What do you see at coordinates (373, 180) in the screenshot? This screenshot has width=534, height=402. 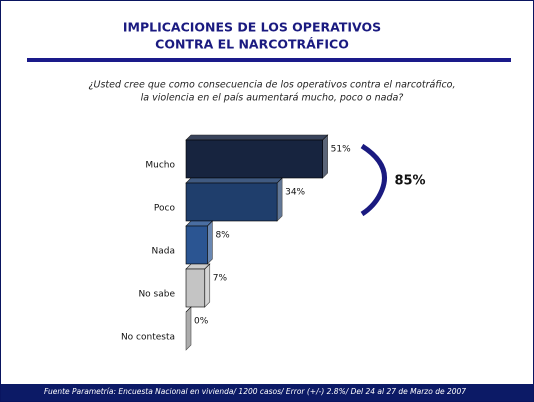 I see `bracket` at bounding box center [373, 180].